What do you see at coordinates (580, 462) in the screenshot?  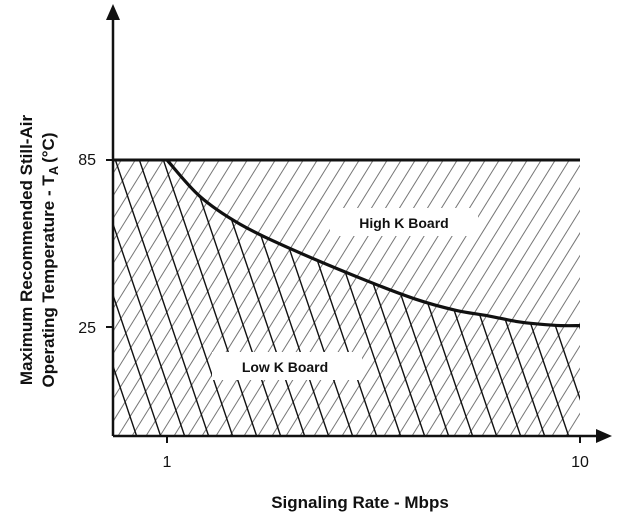 I see `x-tick-label-10: 10` at bounding box center [580, 462].